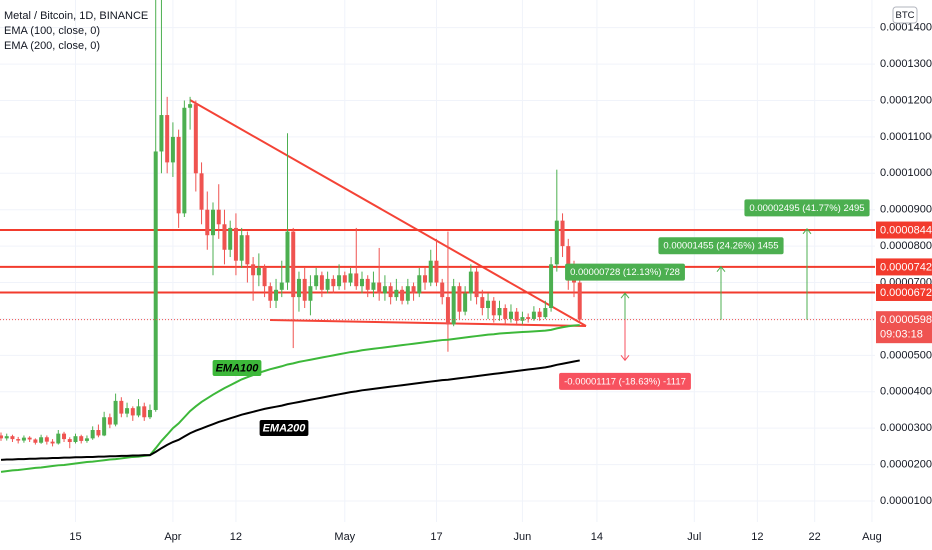  Describe the element at coordinates (872, 537) in the screenshot. I see `x-tick-label: Aug` at that location.